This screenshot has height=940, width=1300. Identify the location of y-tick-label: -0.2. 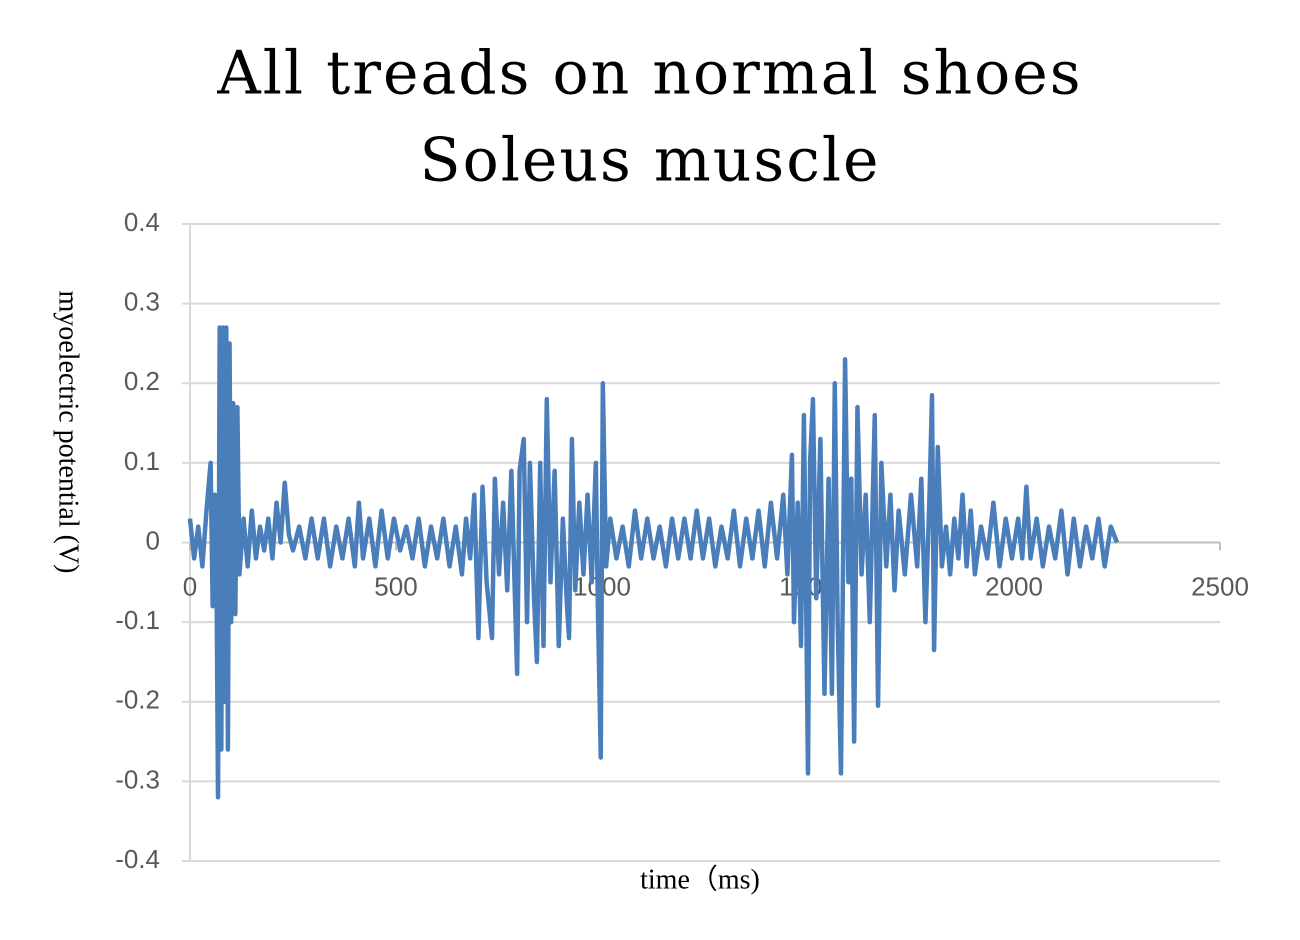
(137, 700).